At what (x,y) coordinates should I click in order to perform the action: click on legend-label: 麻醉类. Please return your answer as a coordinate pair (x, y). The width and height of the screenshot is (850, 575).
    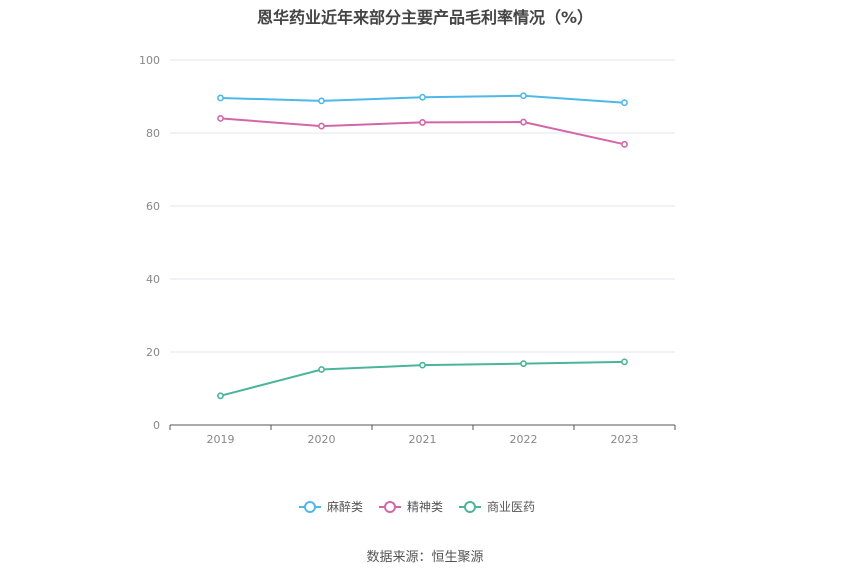
    Looking at the image, I should click on (345, 506).